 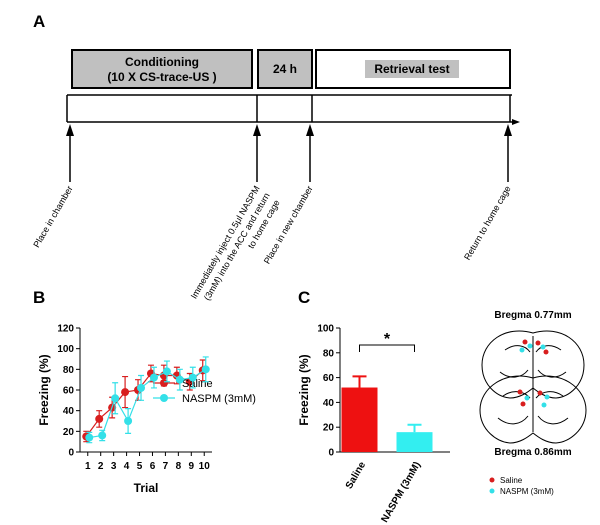 I want to click on significance-label: *, so click(x=387, y=339).